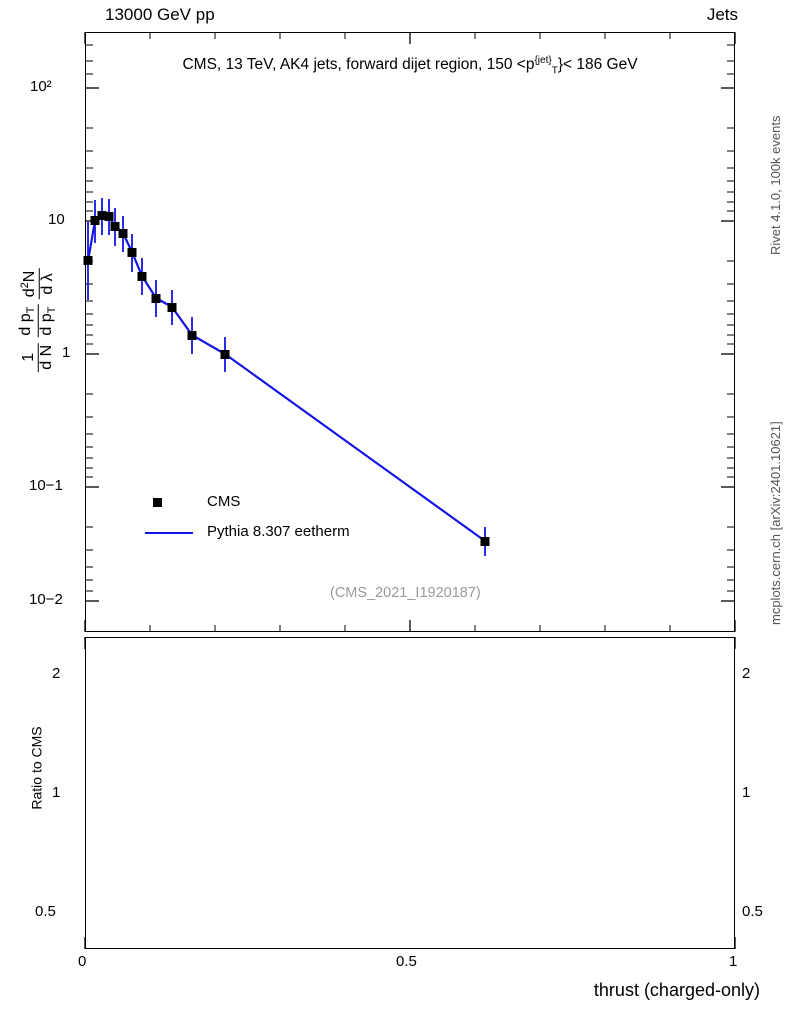 This screenshot has width=786, height=1024. Describe the element at coordinates (597, 65) in the screenshot. I see `plot-title-tail: }< 186 GeV` at that location.